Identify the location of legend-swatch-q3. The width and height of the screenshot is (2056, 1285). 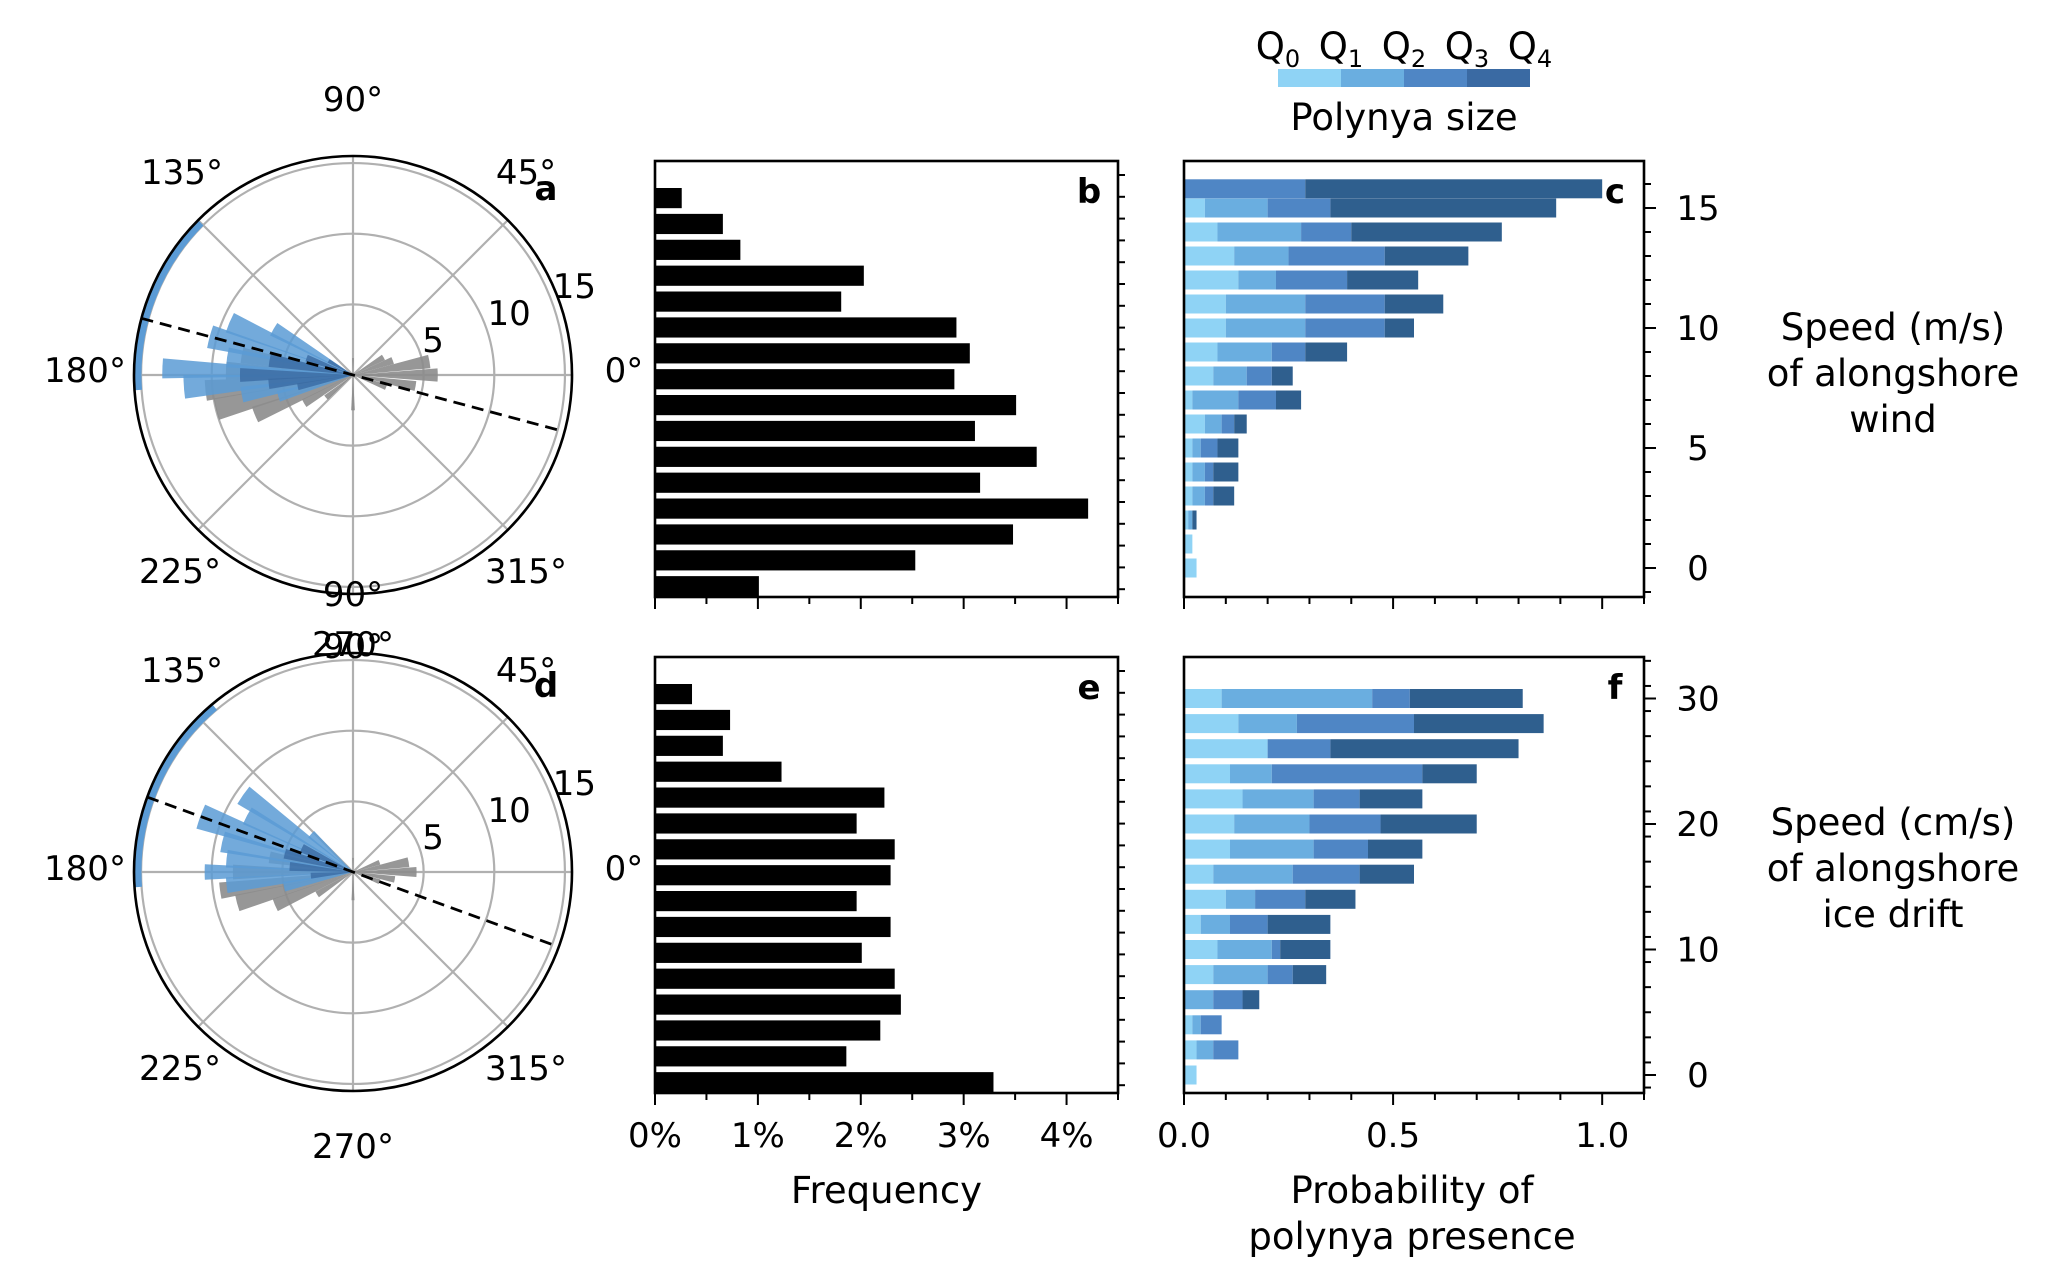
(1498, 78).